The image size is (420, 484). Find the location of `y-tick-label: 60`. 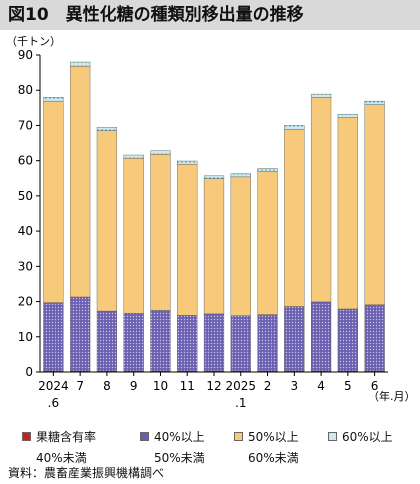

y-tick-label: 60 is located at coordinates (25, 161).